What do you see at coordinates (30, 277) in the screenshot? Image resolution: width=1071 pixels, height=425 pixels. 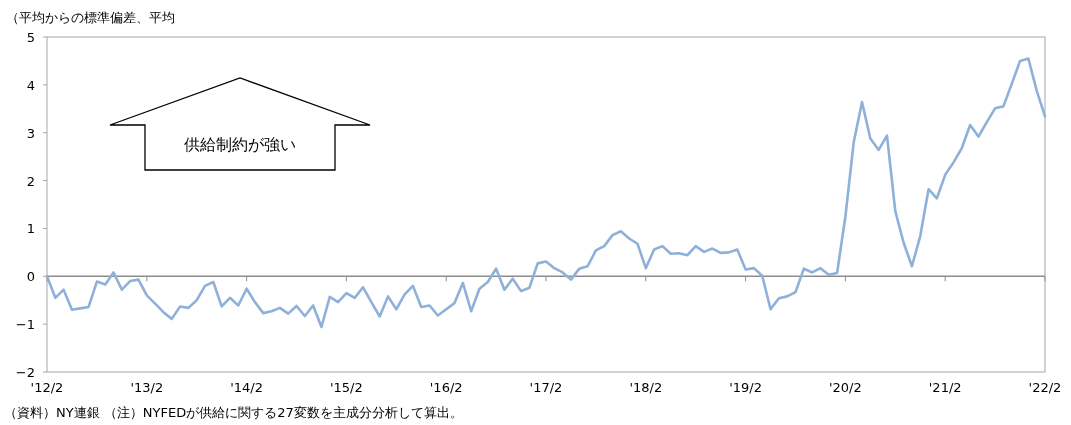 I see `y-tick-label: 0` at bounding box center [30, 277].